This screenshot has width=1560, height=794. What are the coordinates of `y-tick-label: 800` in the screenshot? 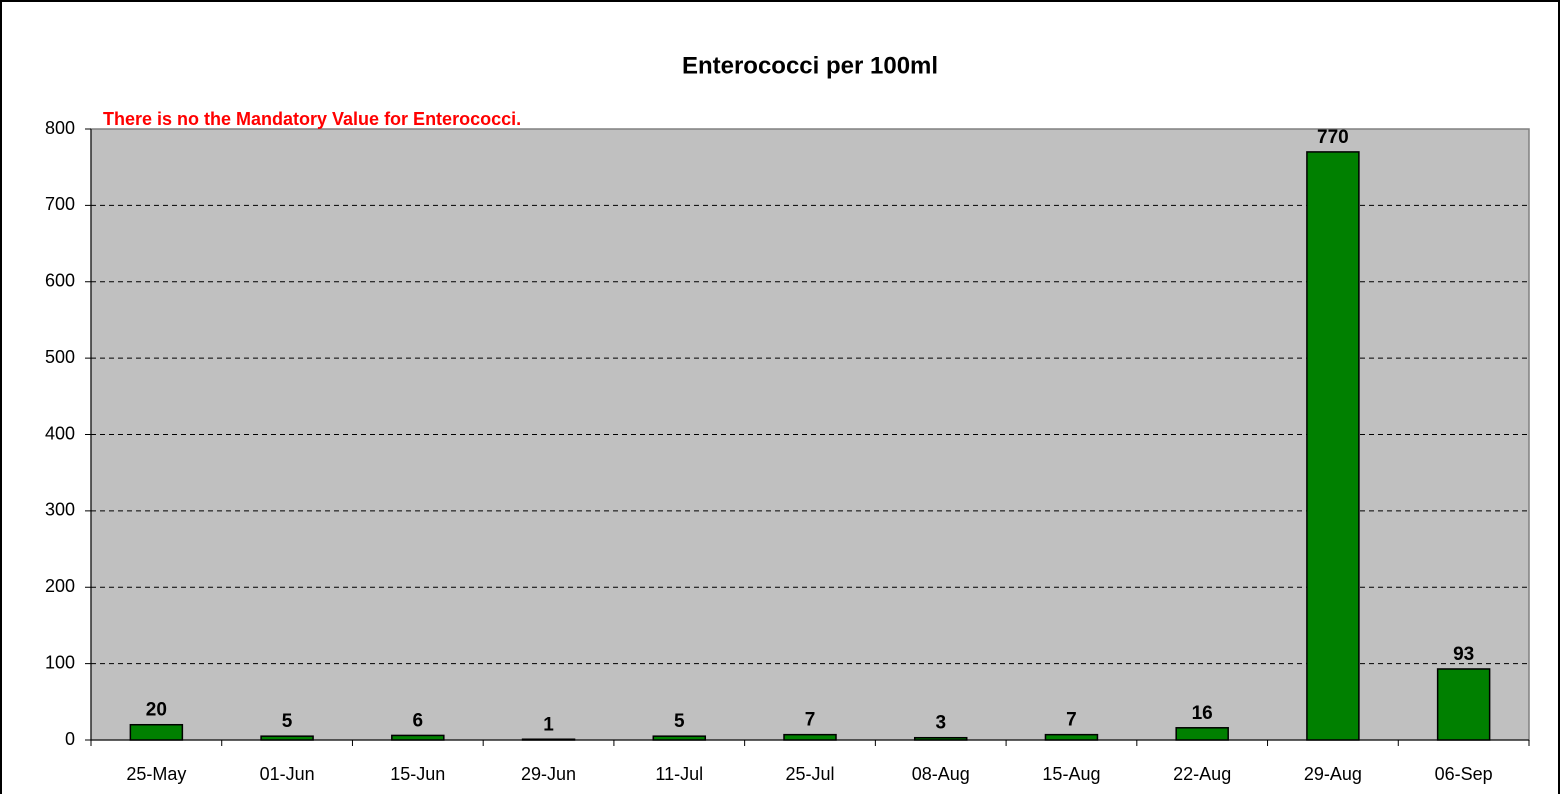 It's located at (60, 128).